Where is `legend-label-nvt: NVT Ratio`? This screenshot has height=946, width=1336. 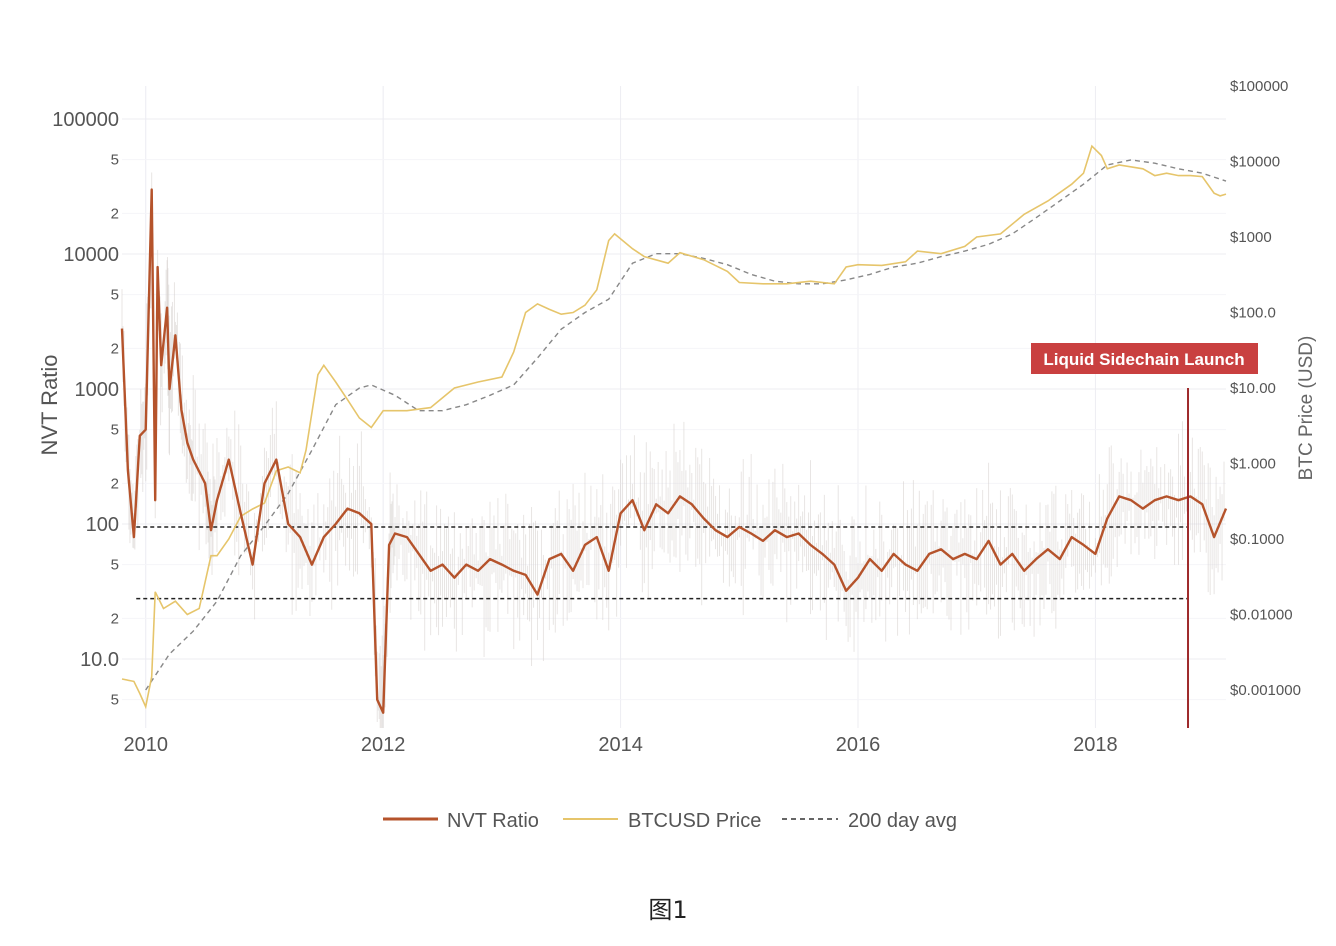
legend-label-nvt: NVT Ratio is located at coordinates (493, 821).